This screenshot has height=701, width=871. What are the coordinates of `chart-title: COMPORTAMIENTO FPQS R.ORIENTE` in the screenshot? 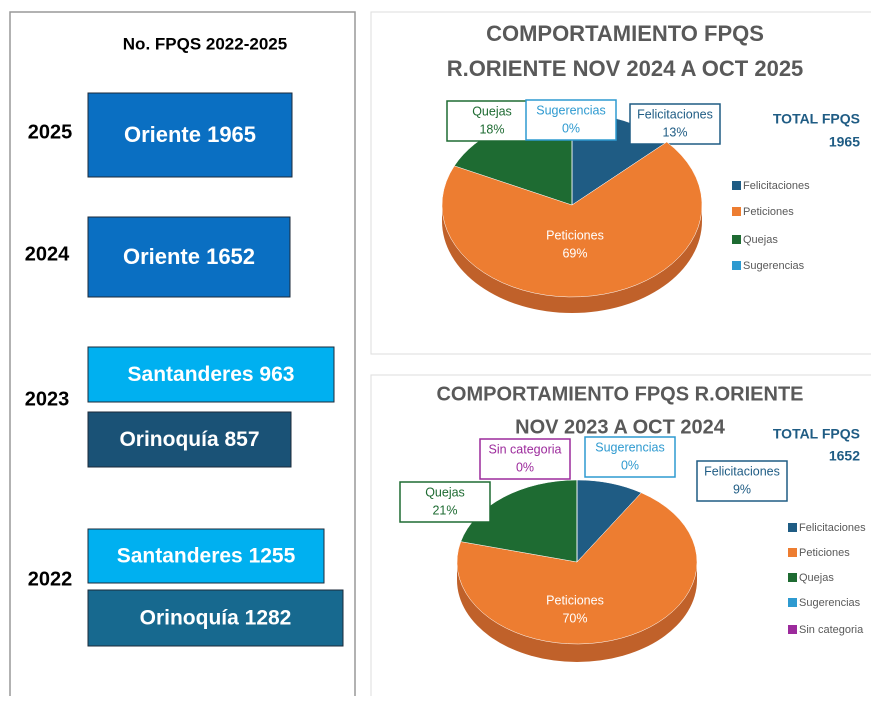 It's located at (619, 394).